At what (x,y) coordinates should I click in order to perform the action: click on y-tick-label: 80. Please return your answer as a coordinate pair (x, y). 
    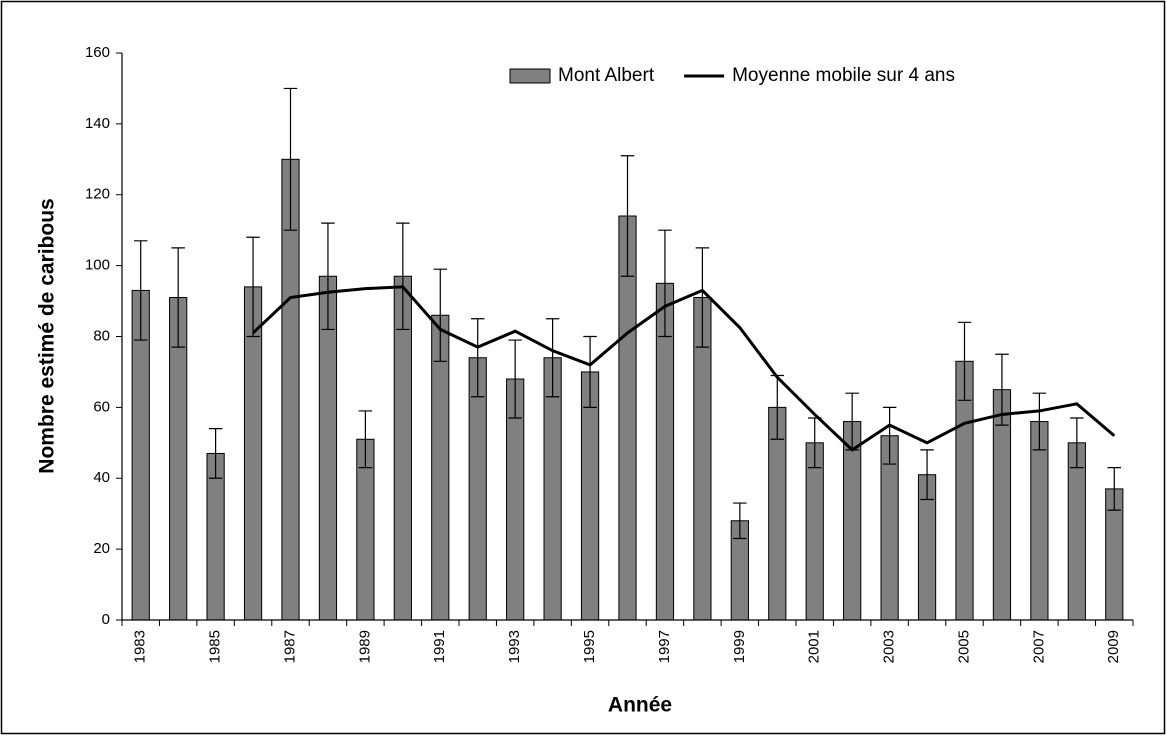
    Looking at the image, I should click on (101, 335).